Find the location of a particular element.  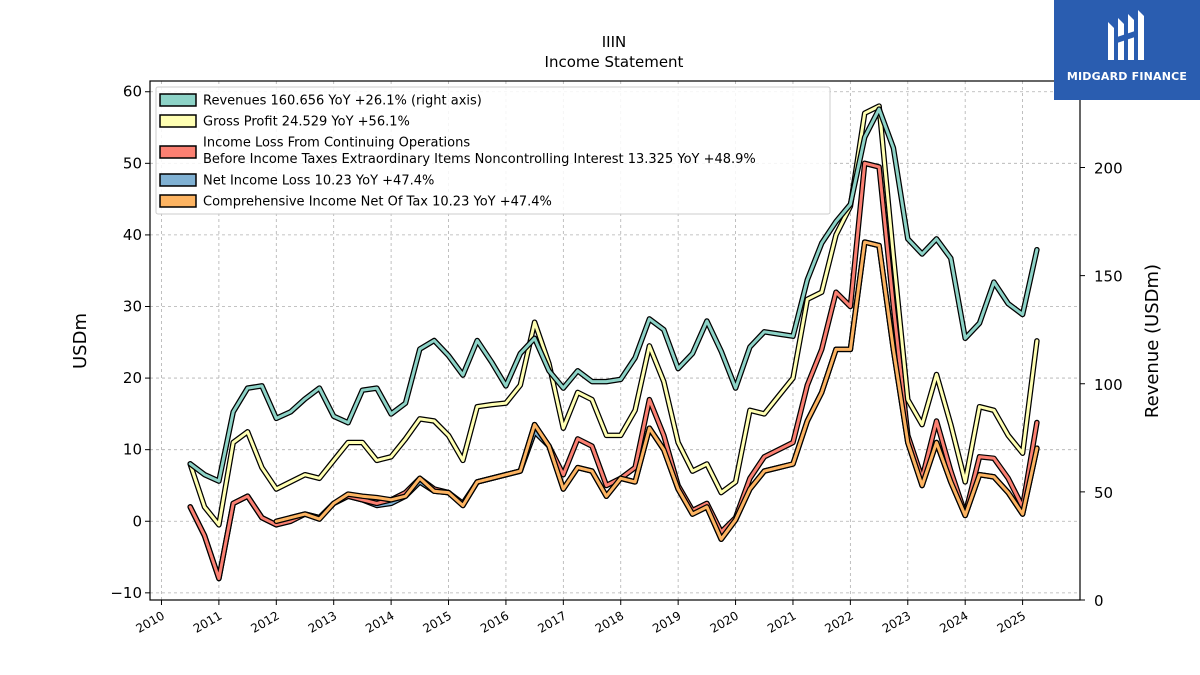

legend-swatch-pretax-income is located at coordinates (178, 152).